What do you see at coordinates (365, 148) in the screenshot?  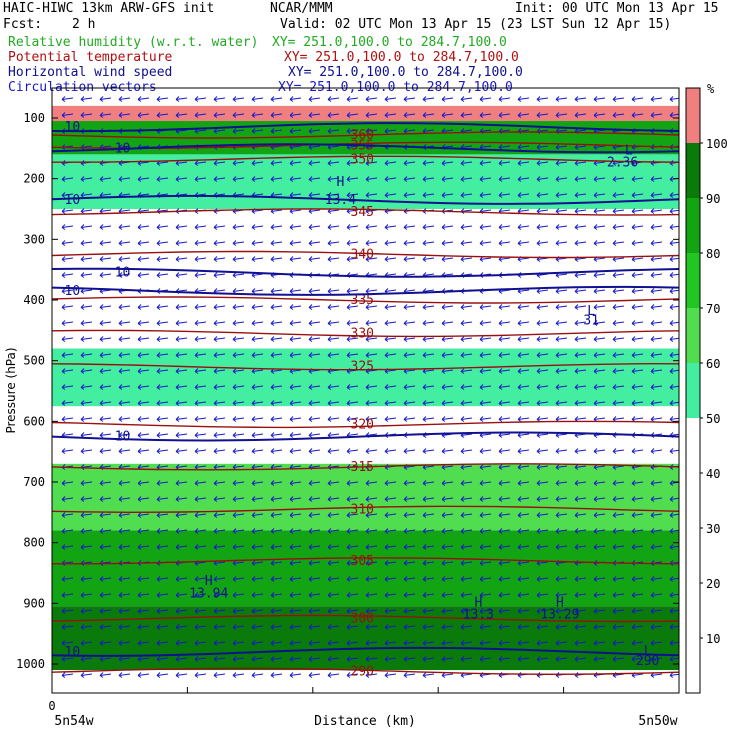 I see `wind-isoline` at bounding box center [365, 148].